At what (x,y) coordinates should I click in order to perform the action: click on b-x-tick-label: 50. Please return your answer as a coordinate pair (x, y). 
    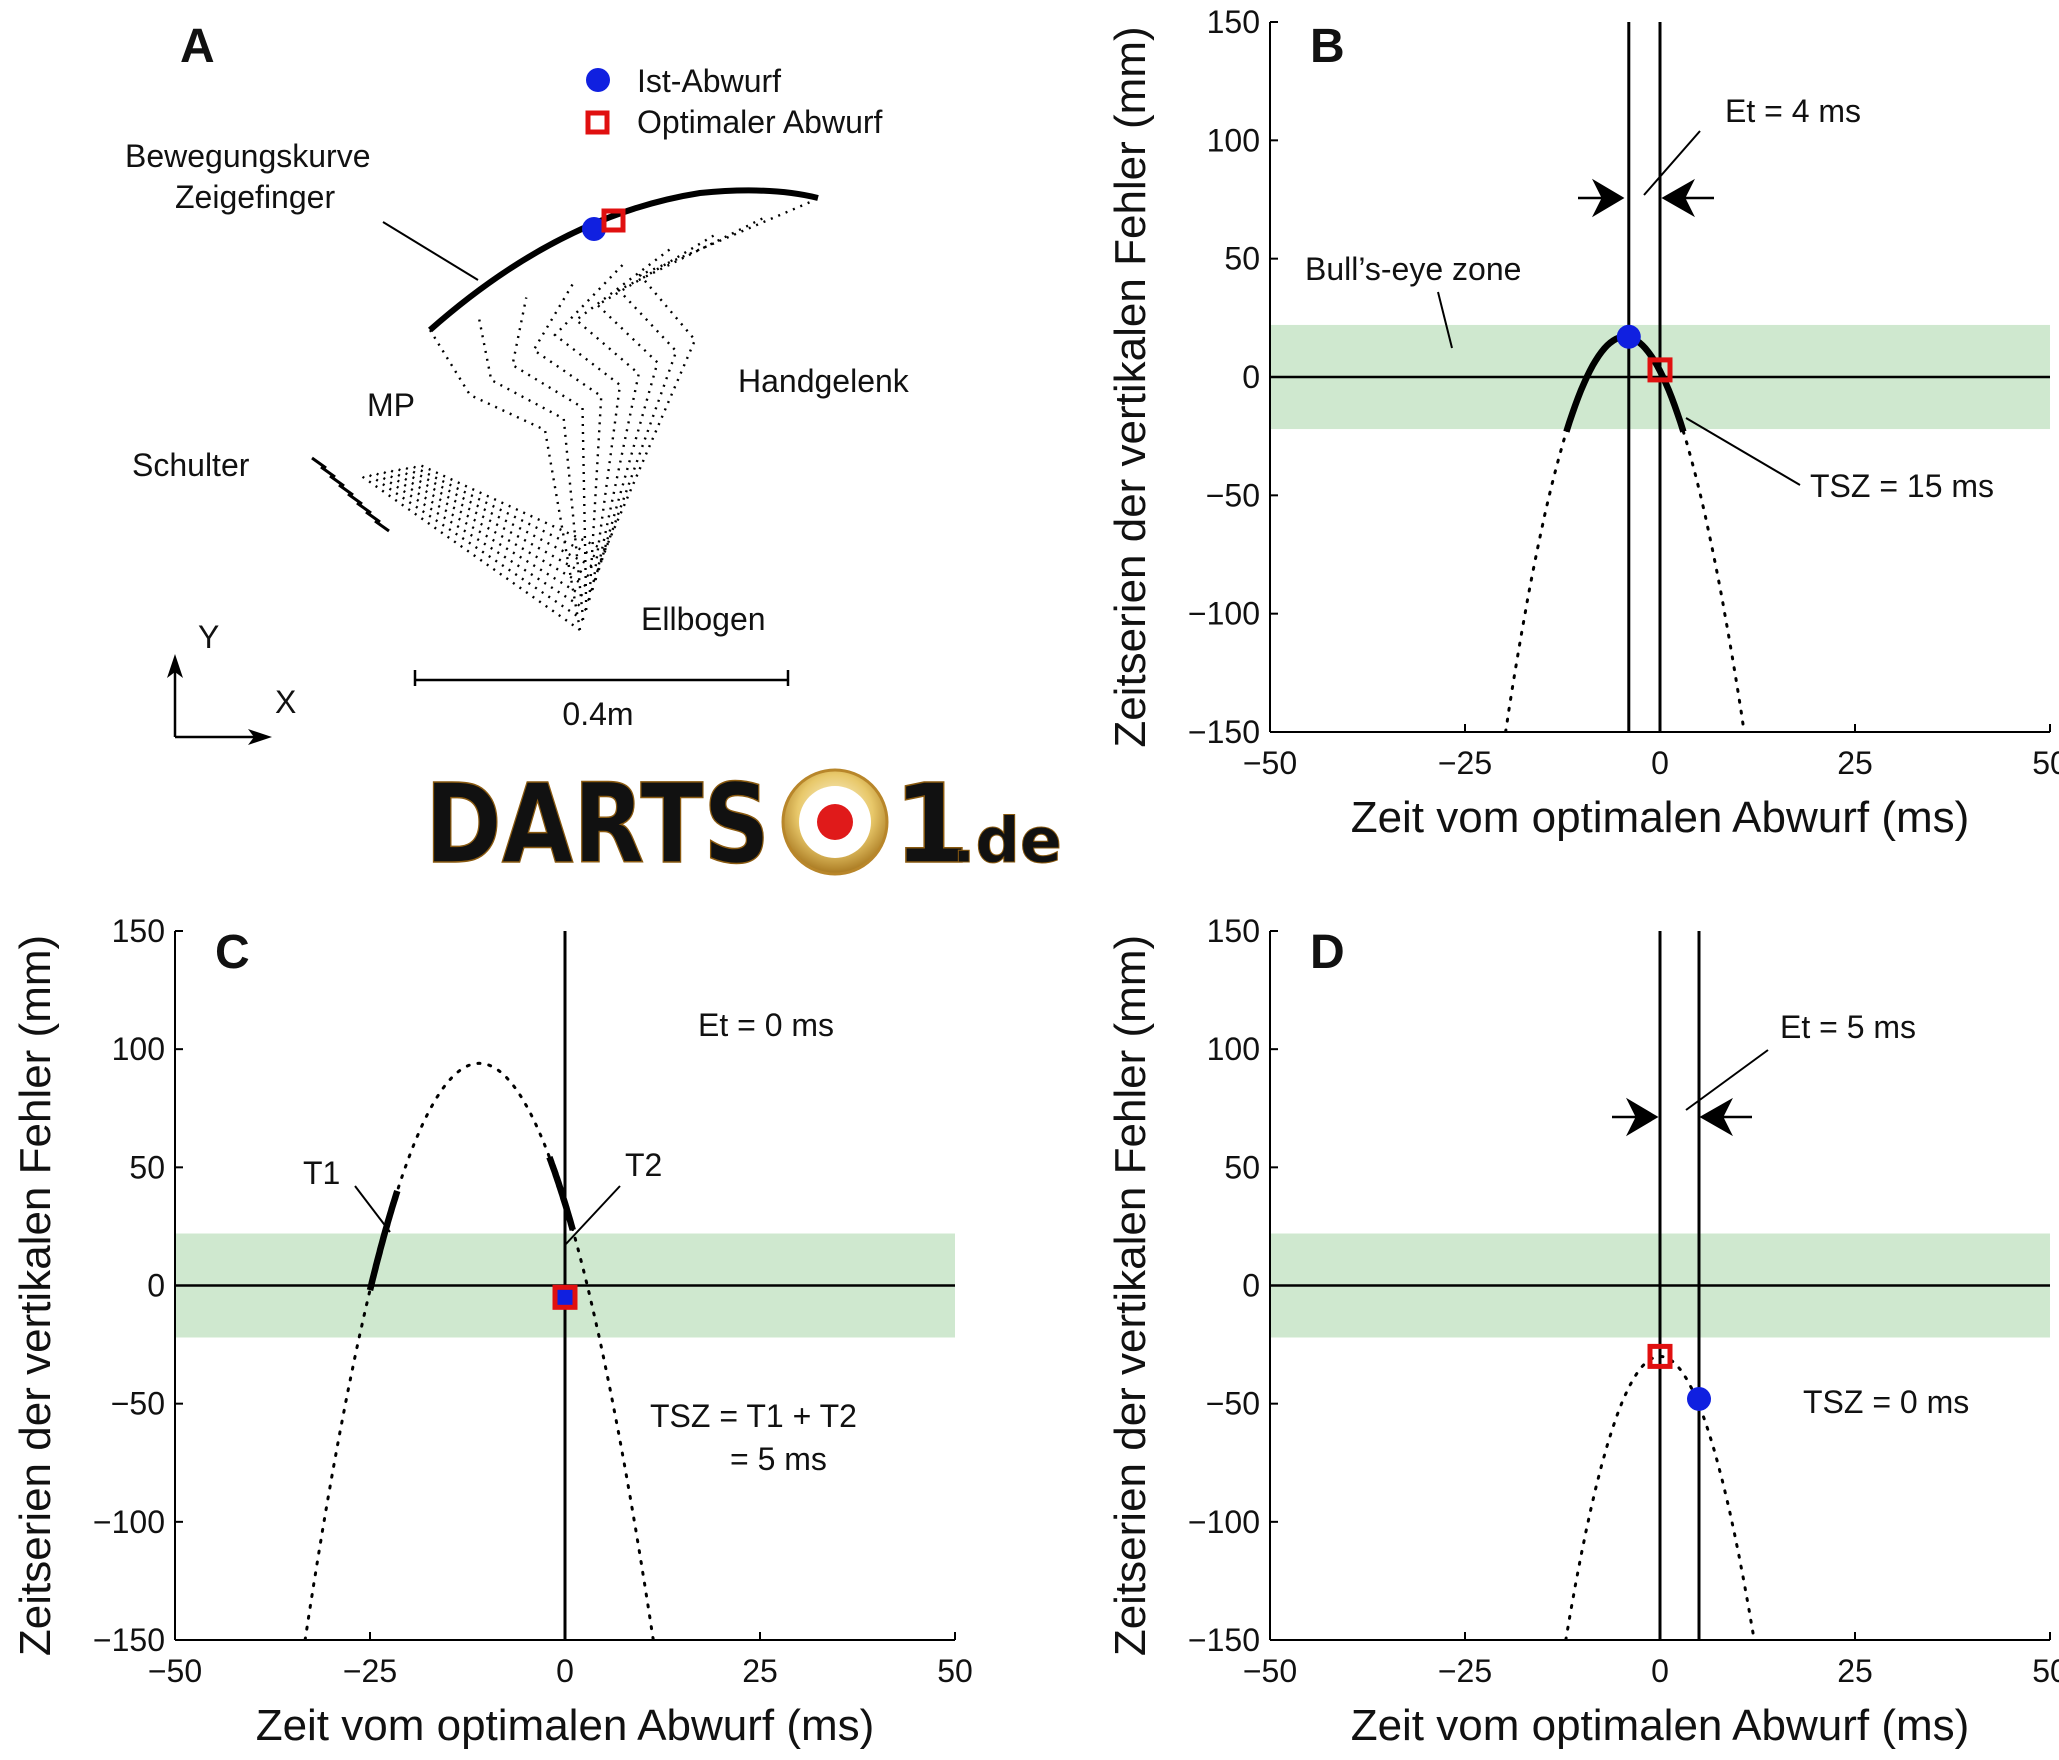
    Looking at the image, I should click on (2045, 763).